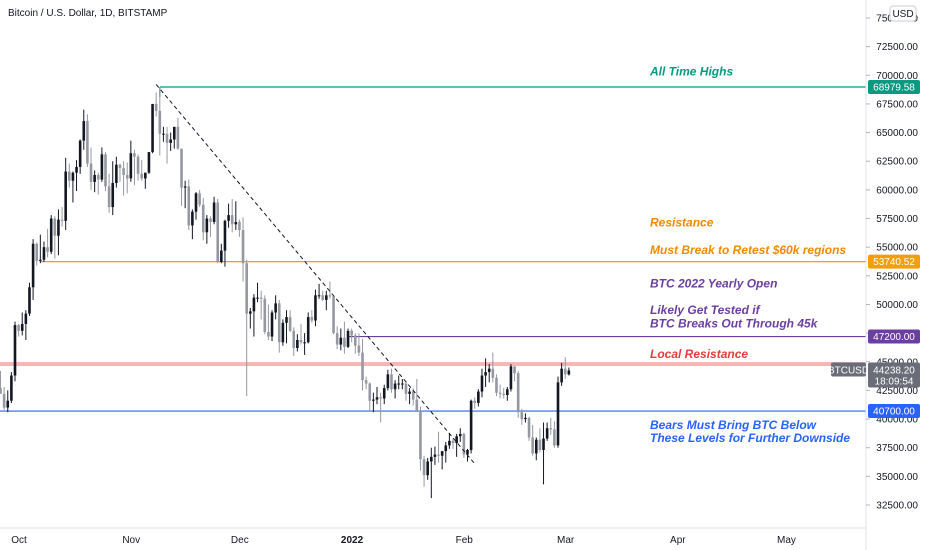 This screenshot has height=550, width=932. I want to click on last-price-tag, so click(894, 375).